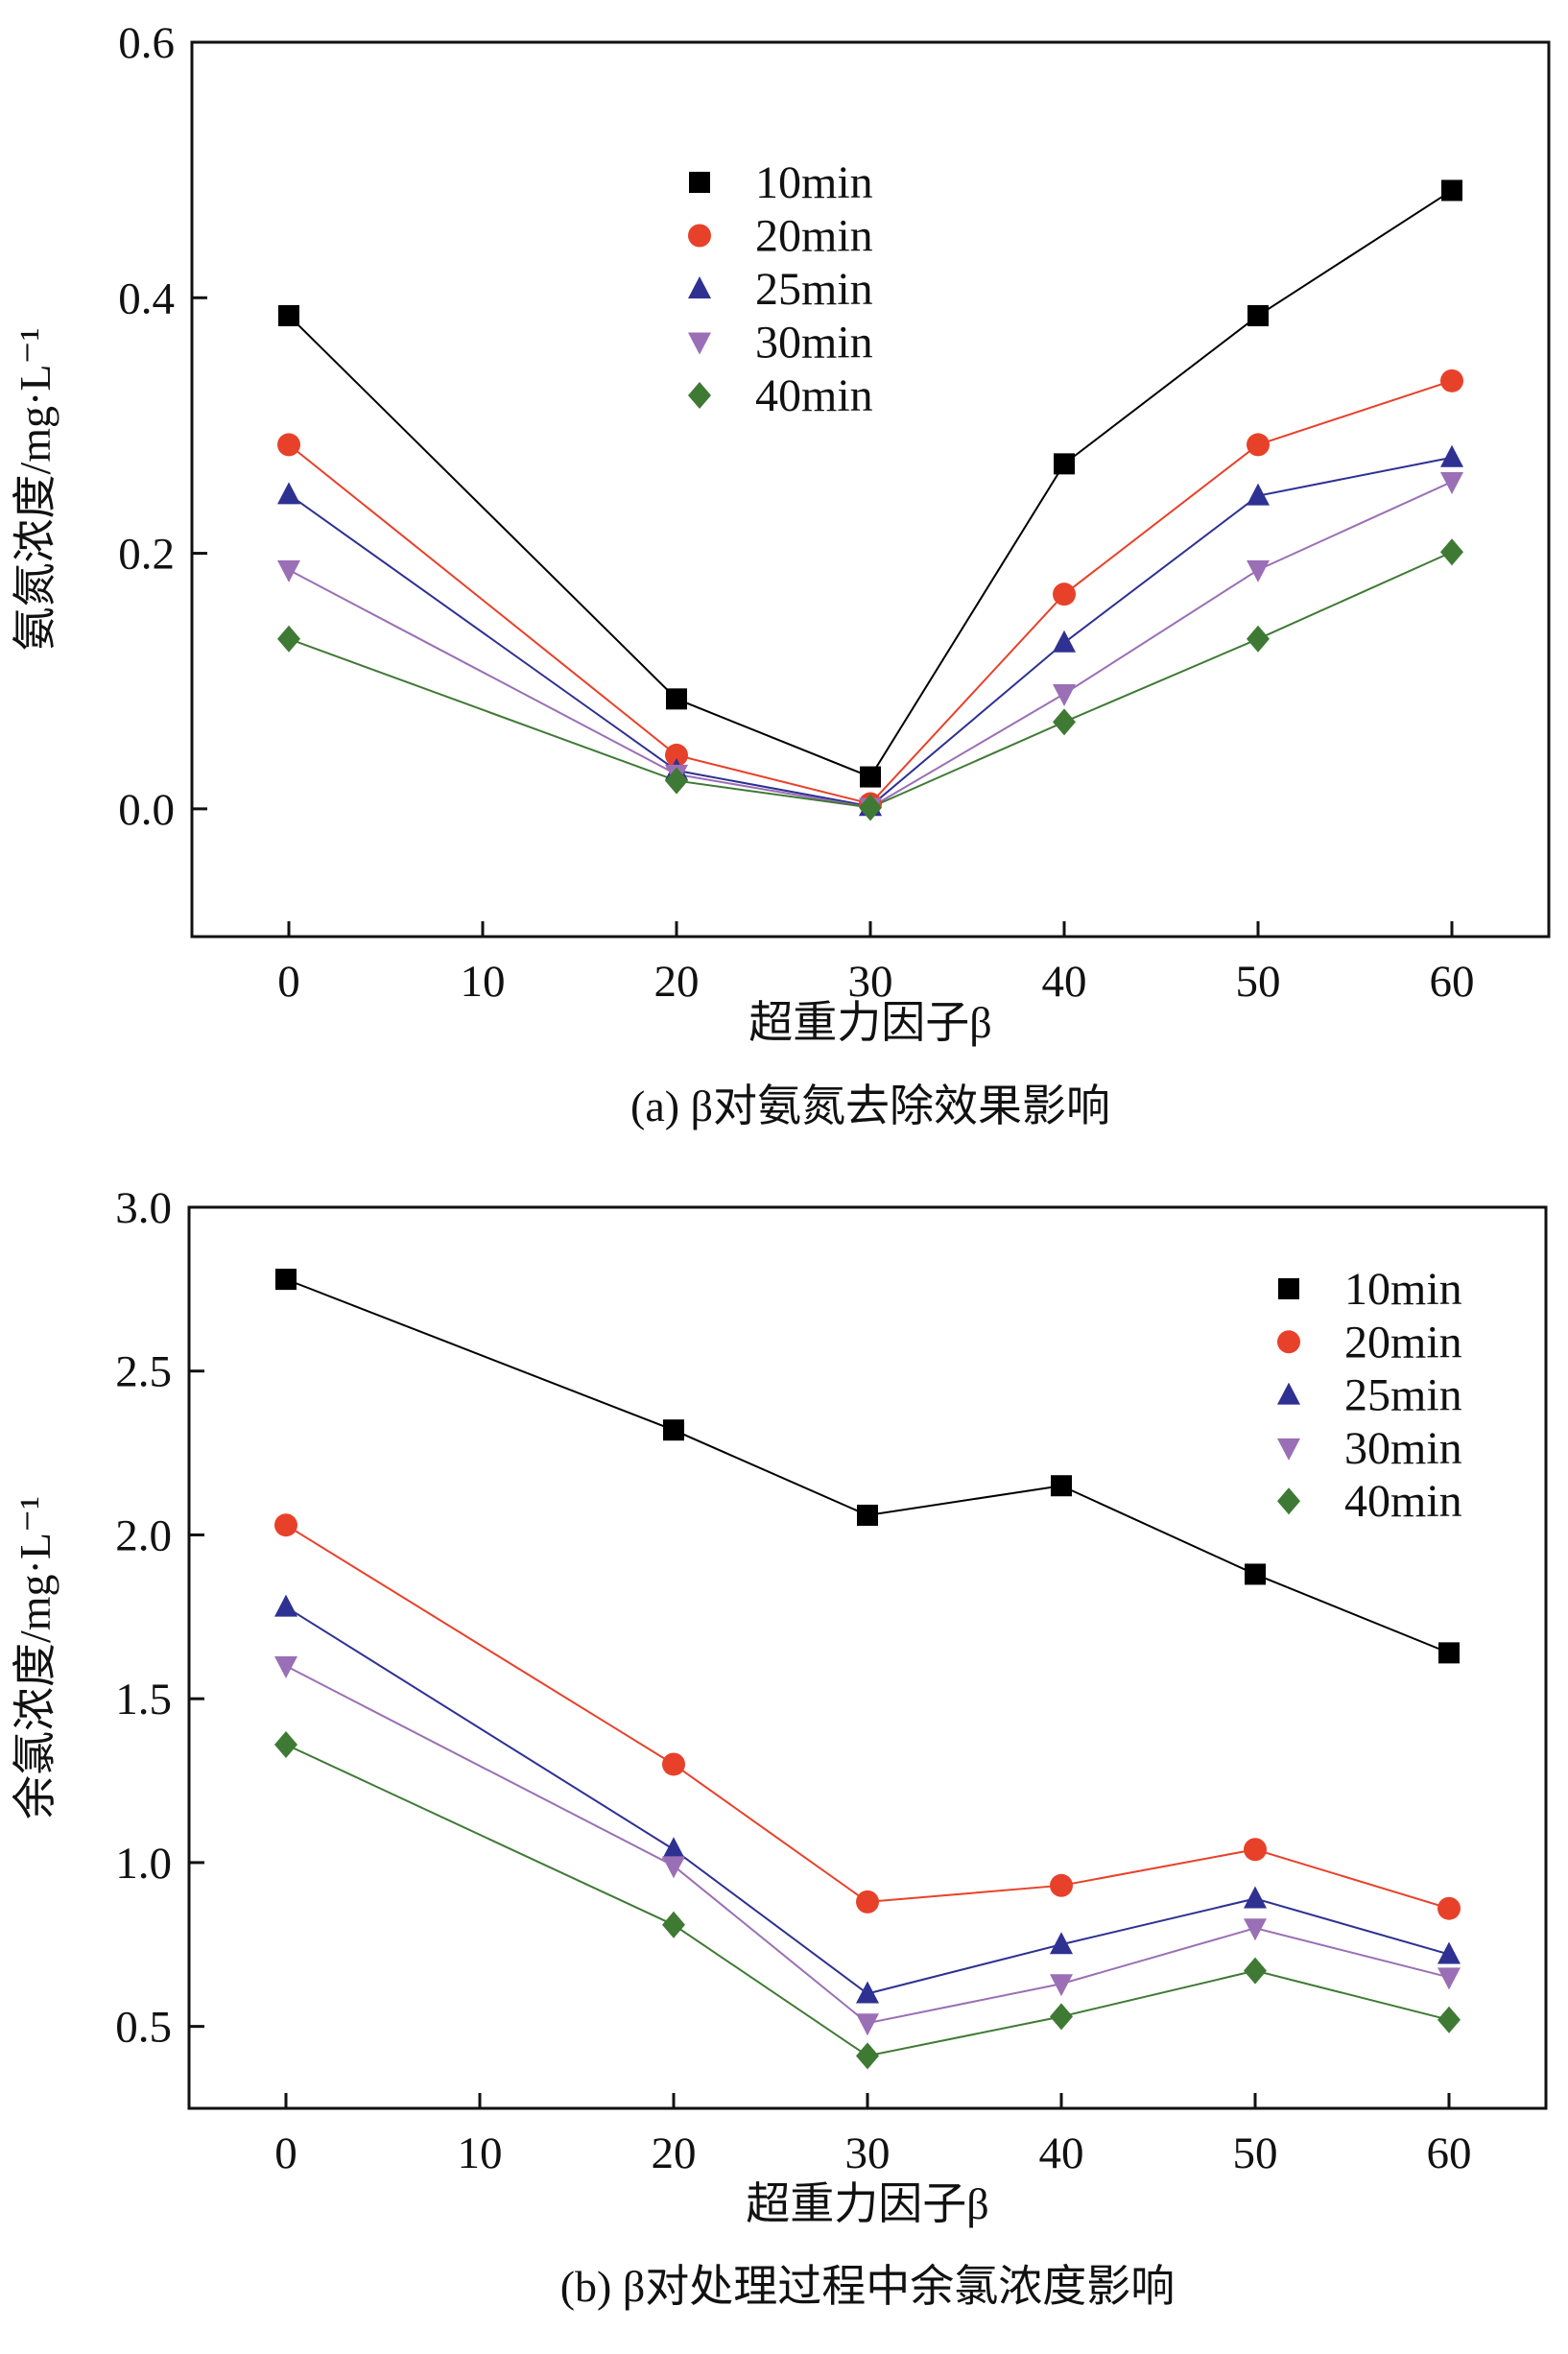 This screenshot has height=2354, width=1568. What do you see at coordinates (814, 236) in the screenshot?
I see `legend-label: 20min` at bounding box center [814, 236].